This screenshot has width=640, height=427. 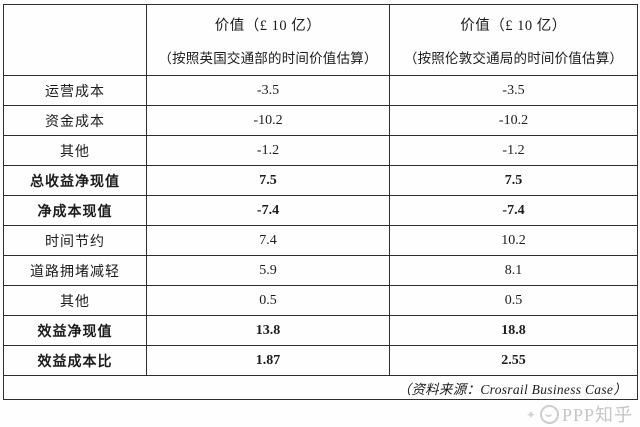 I want to click on dft-value-cell: -7.4, so click(x=268, y=210).